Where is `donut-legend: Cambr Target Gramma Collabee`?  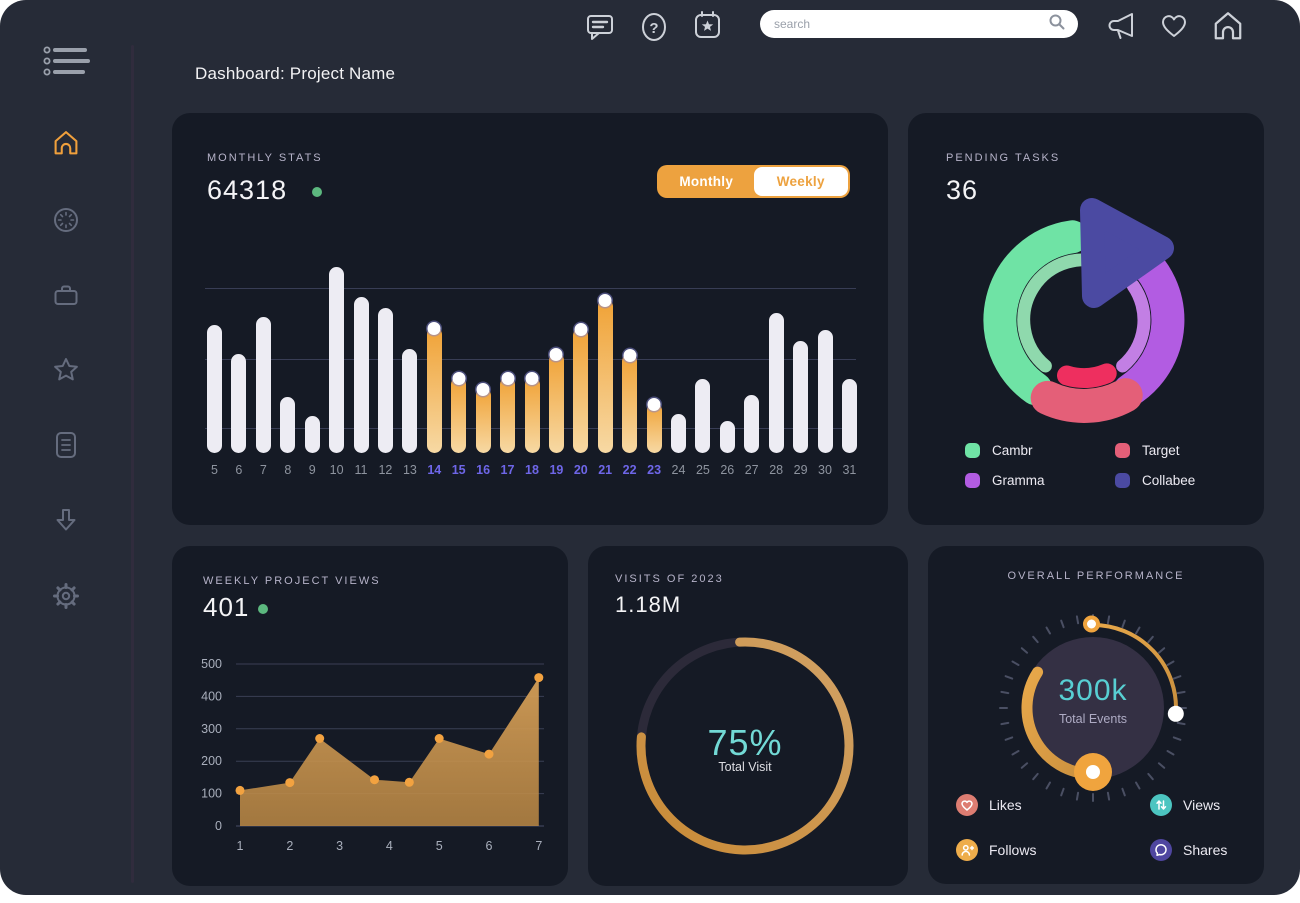
donut-legend: Cambr Target Gramma Collabee is located at coordinates (1115, 465).